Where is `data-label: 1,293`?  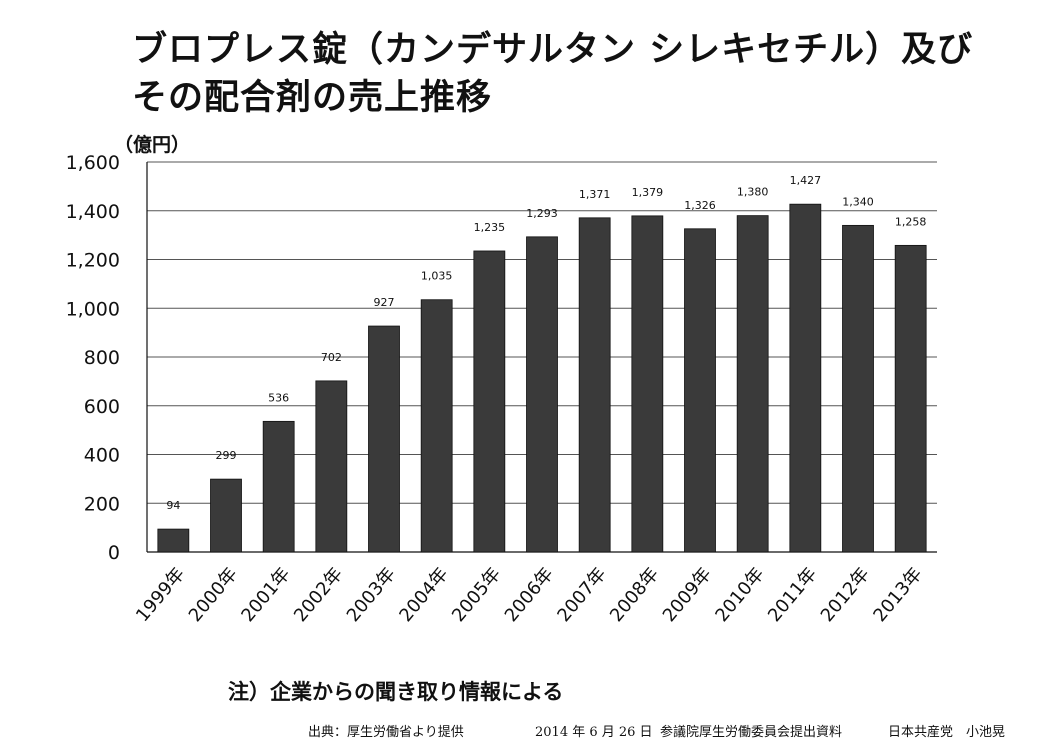 data-label: 1,293 is located at coordinates (542, 213).